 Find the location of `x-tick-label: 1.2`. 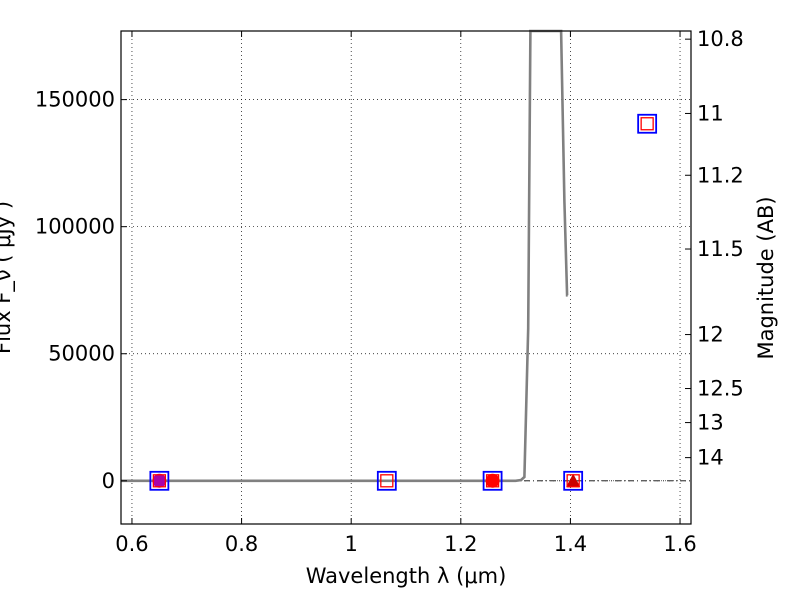

x-tick-label: 1.2 is located at coordinates (460, 544).